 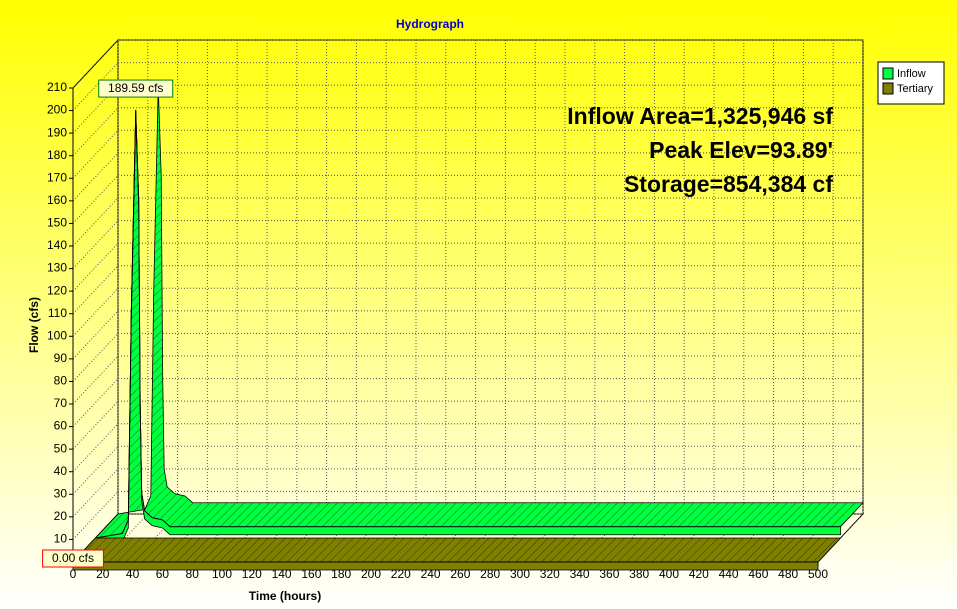 I want to click on y-tick-label: 140, so click(x=57, y=245).